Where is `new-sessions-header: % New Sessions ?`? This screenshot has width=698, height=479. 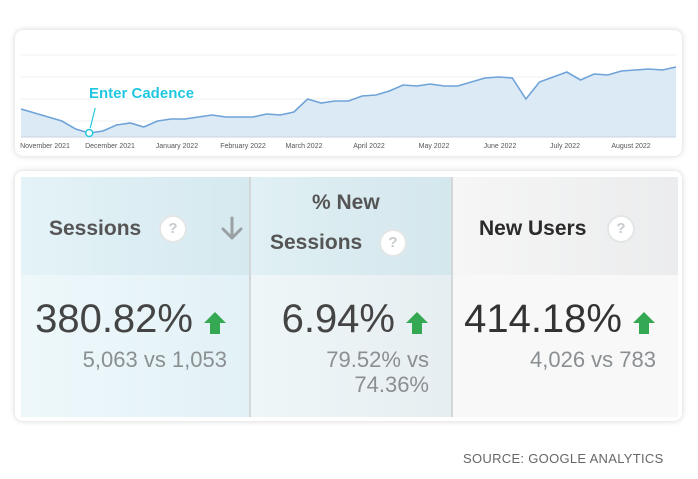 new-sessions-header: % New Sessions ? is located at coordinates (351, 226).